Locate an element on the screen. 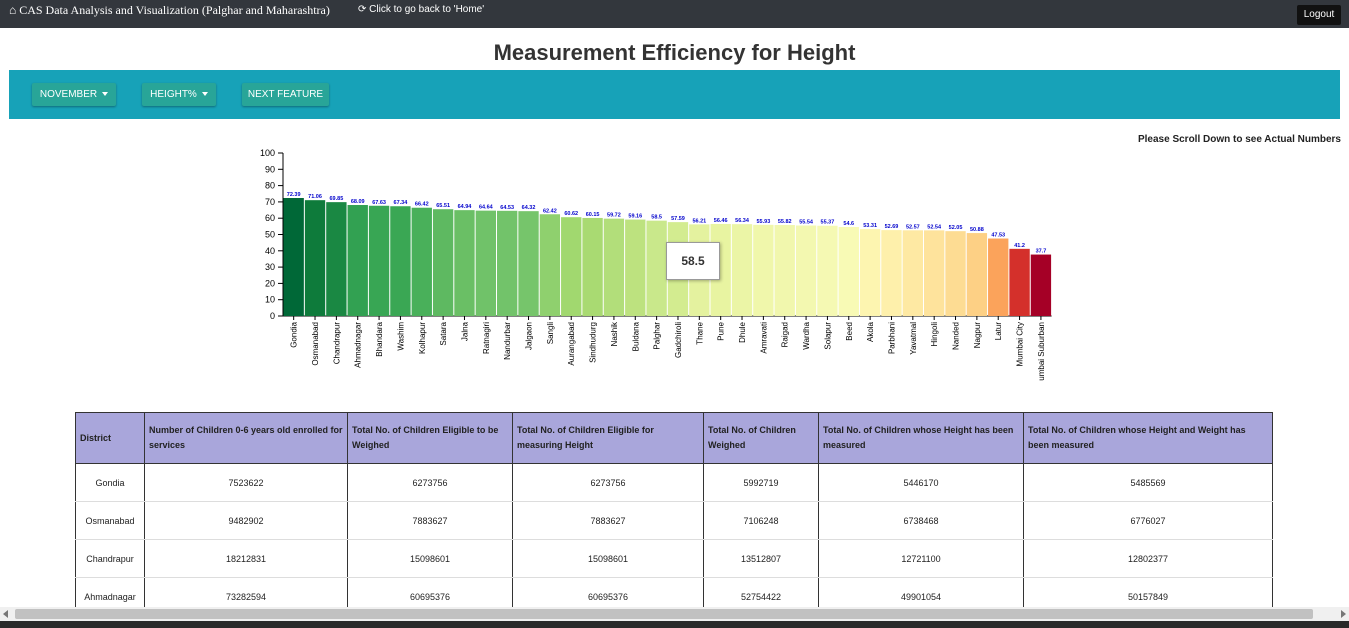  x-tick-label: Nagpur is located at coordinates (977, 335).